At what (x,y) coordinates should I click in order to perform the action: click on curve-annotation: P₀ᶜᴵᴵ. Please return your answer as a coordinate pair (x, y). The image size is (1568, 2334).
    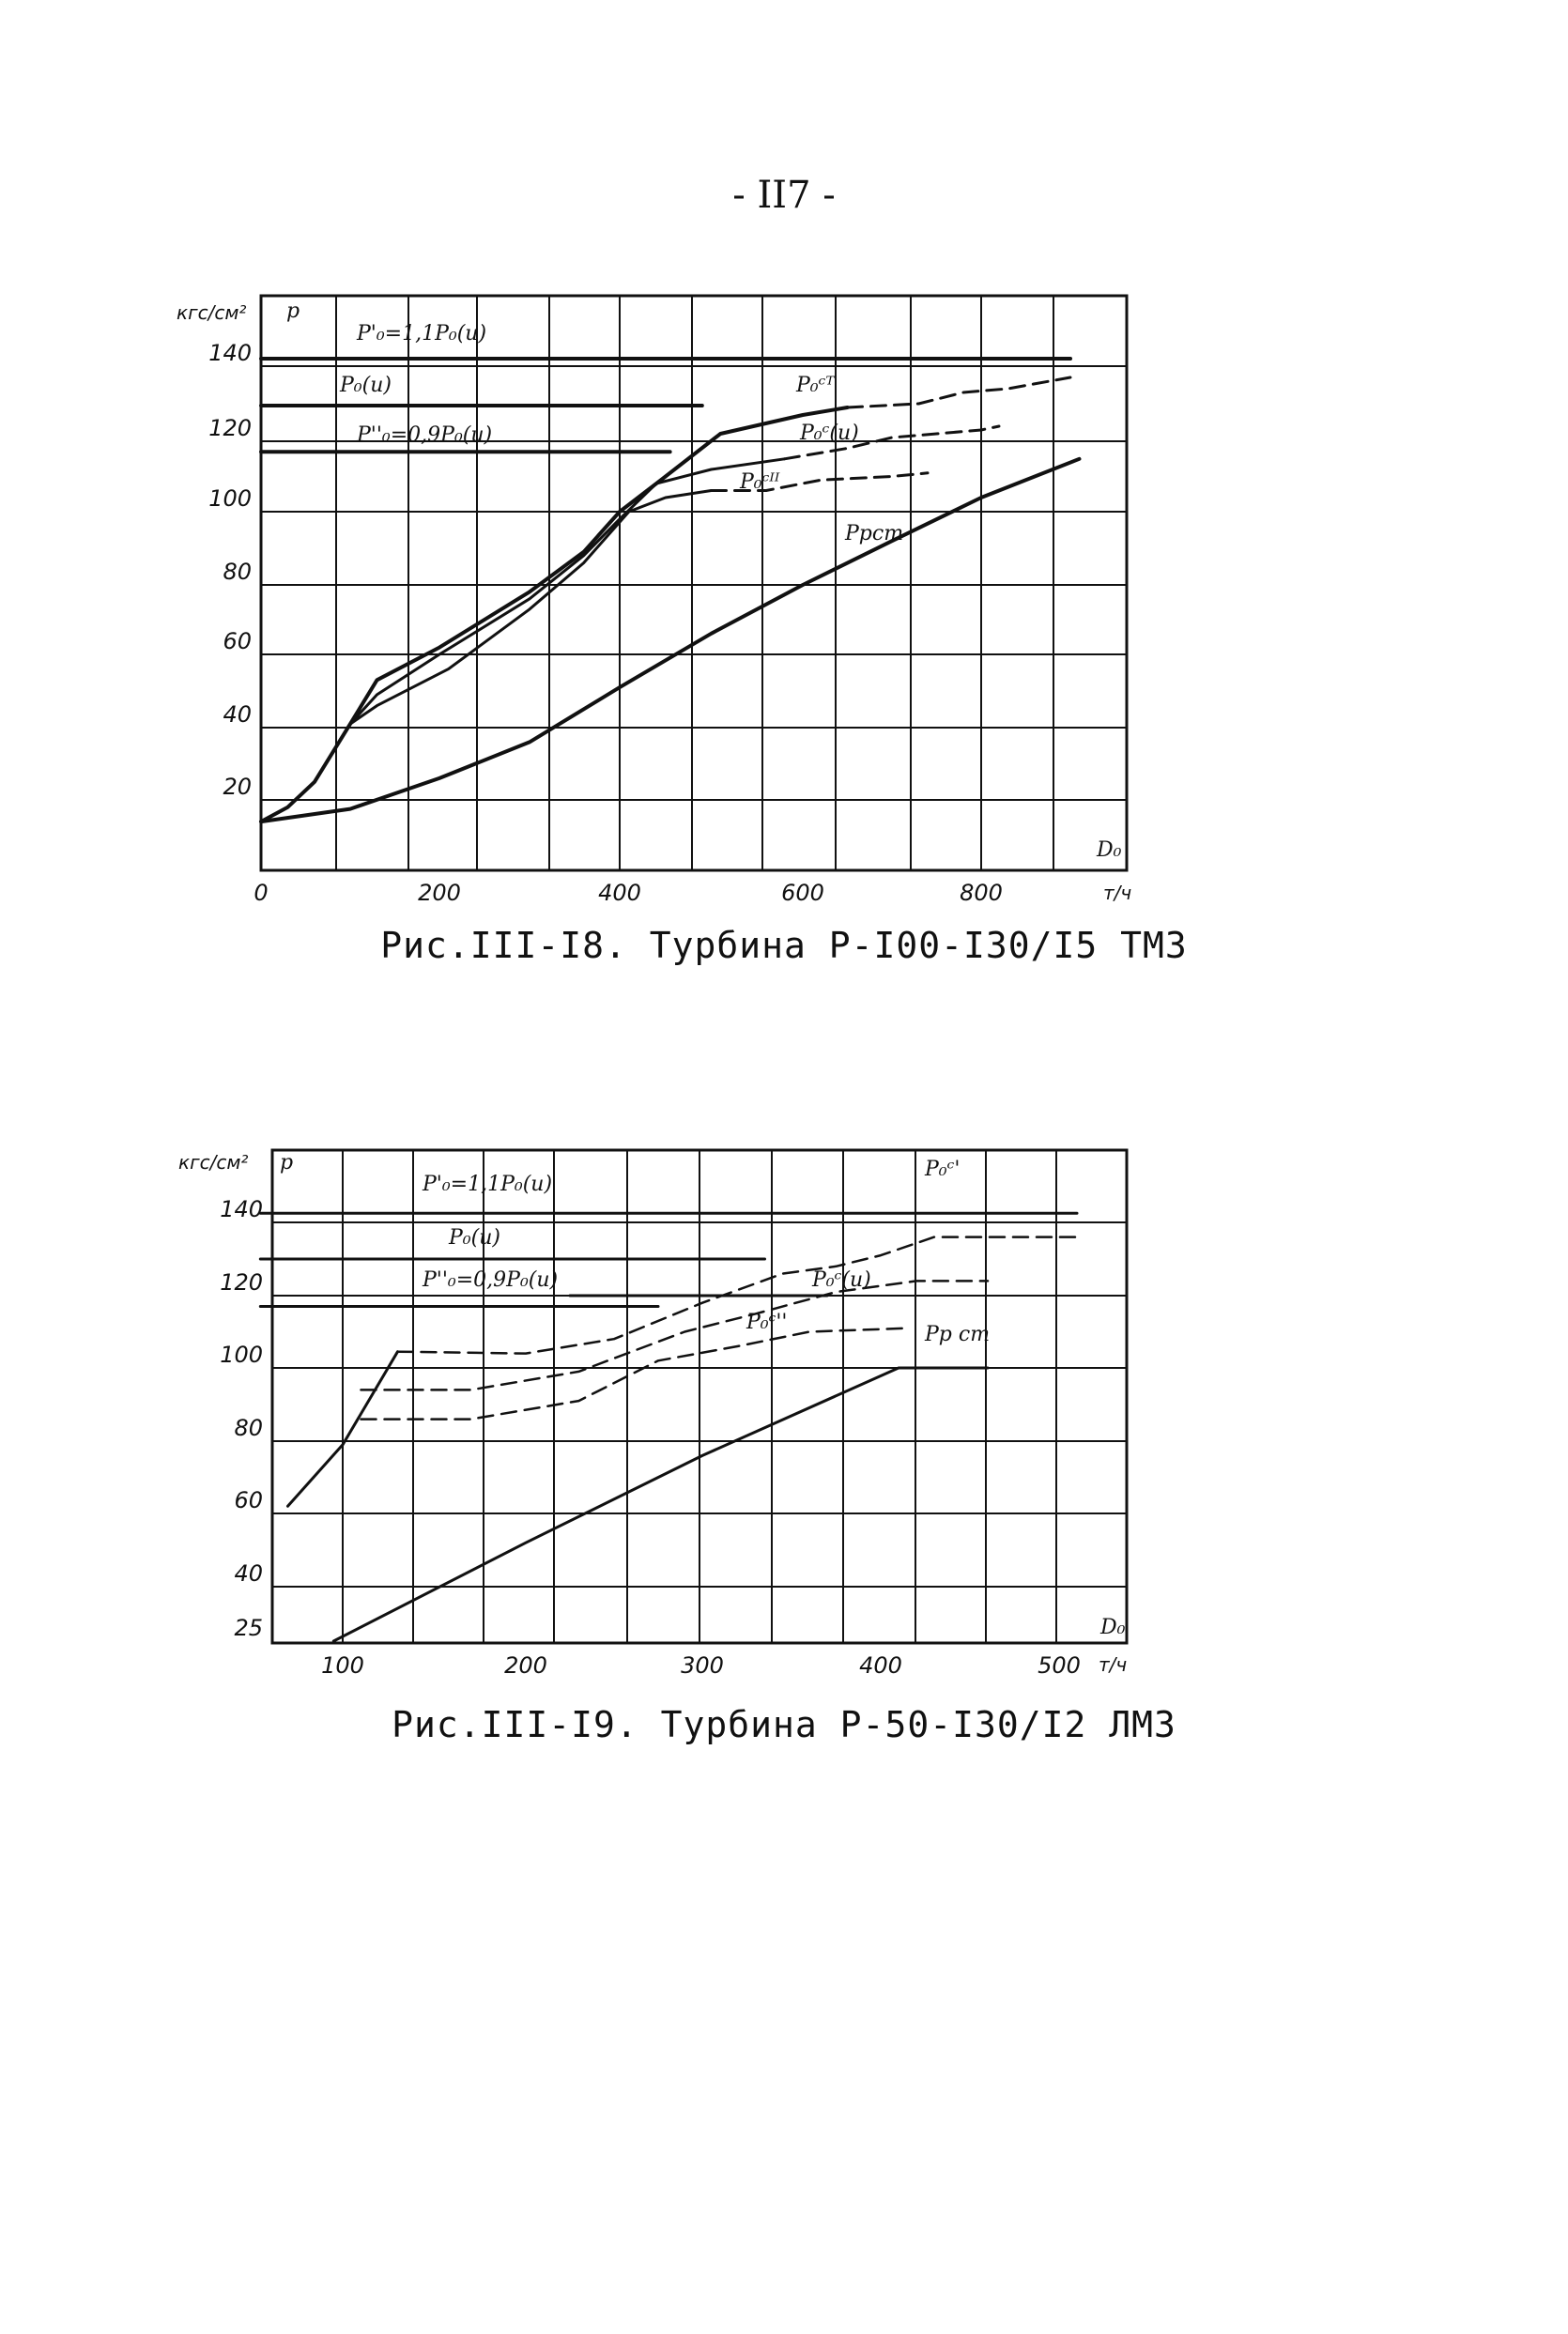
    Looking at the image, I should click on (760, 482).